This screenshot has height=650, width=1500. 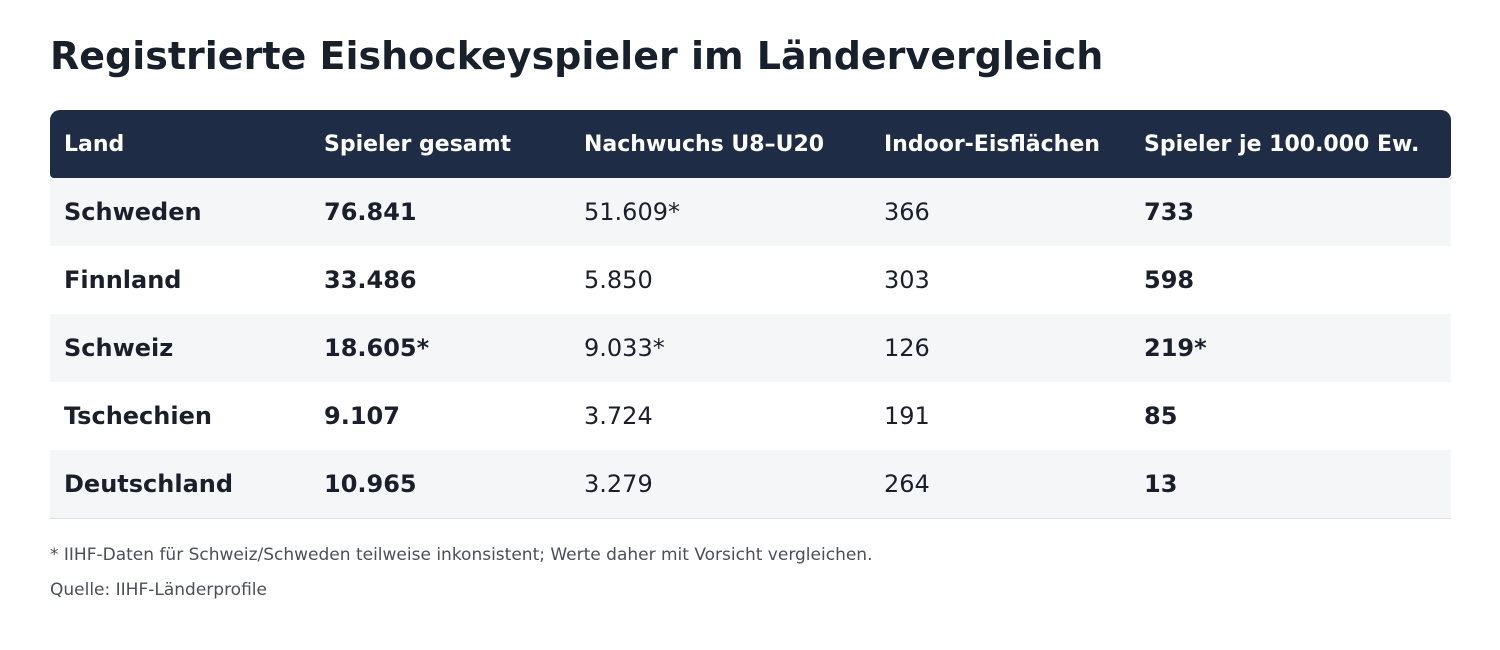 I want to click on cell-spieler-gesamt: 76.841, so click(x=440, y=212).